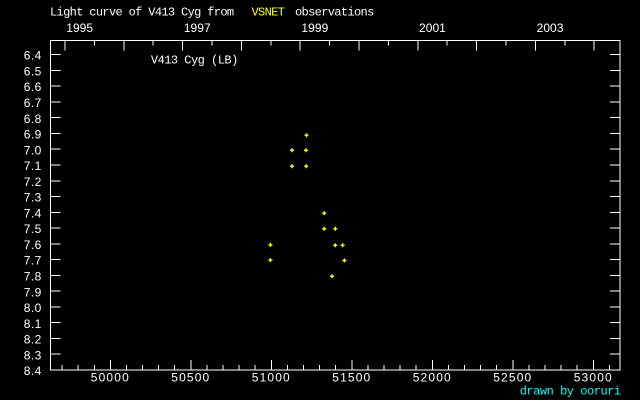 The height and width of the screenshot is (400, 640). What do you see at coordinates (570, 392) in the screenshot?
I see `svg-text: drawn by ooruri` at bounding box center [570, 392].